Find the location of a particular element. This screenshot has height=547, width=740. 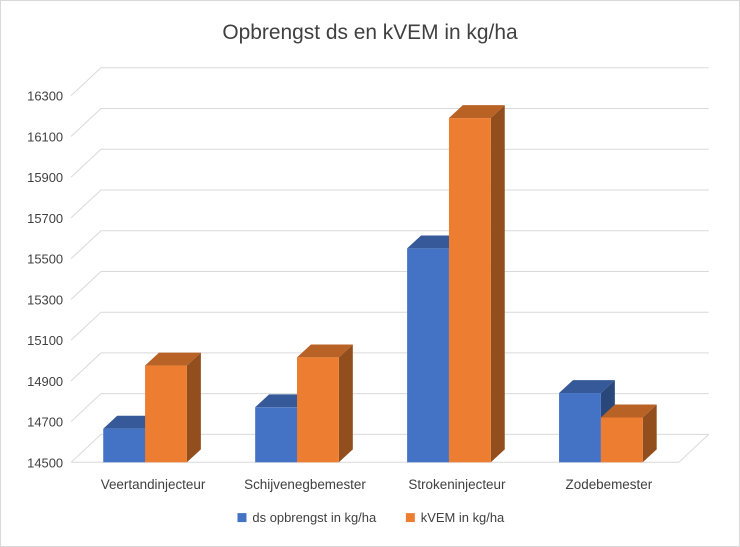

y-tick-label: 15900 is located at coordinates (45, 177).